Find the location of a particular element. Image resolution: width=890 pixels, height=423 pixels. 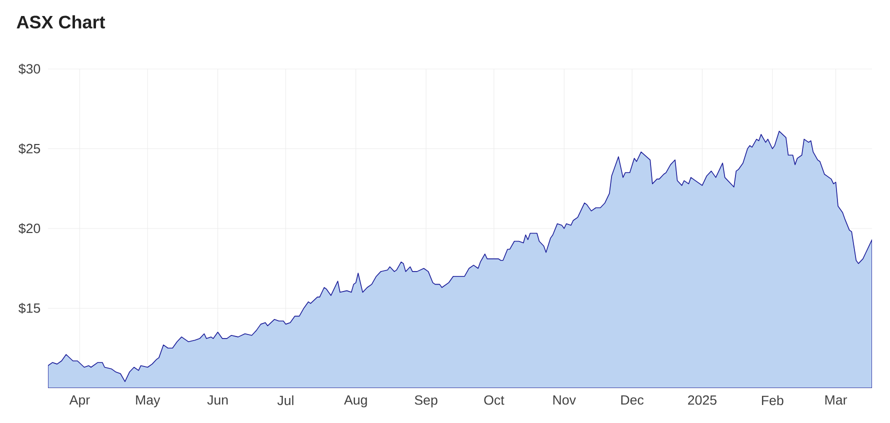

x-tick-label: Jul is located at coordinates (285, 400).